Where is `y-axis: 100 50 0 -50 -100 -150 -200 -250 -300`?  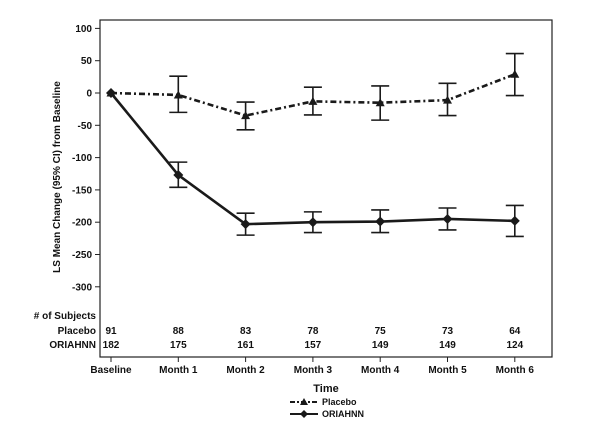
y-axis: 100 50 0 -50 -100 -150 -200 -250 -300 is located at coordinates (86, 158).